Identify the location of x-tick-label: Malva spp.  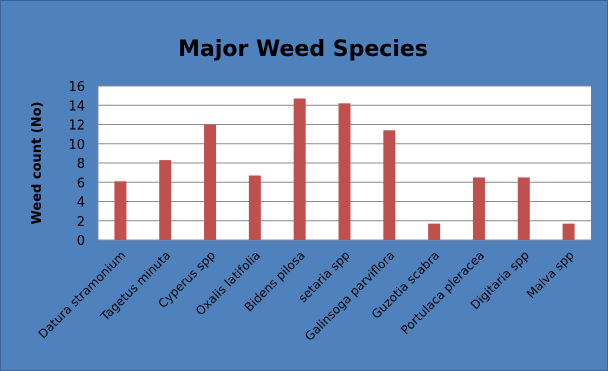
(550, 274).